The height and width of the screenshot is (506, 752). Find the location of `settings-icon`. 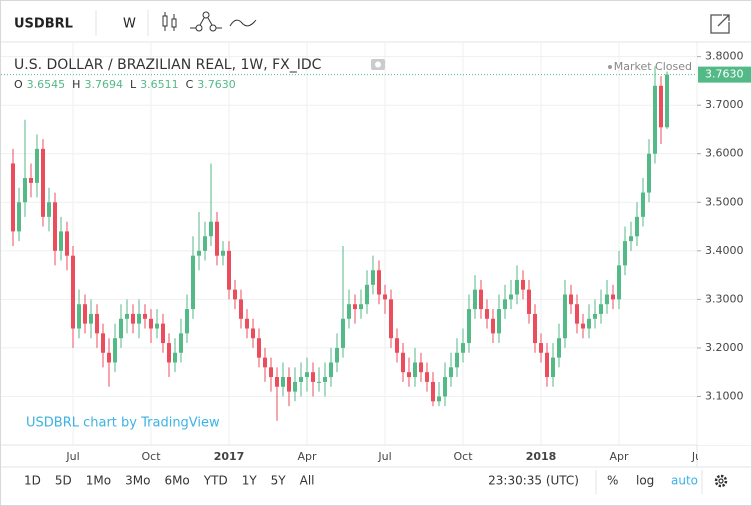

settings-icon is located at coordinates (721, 481).